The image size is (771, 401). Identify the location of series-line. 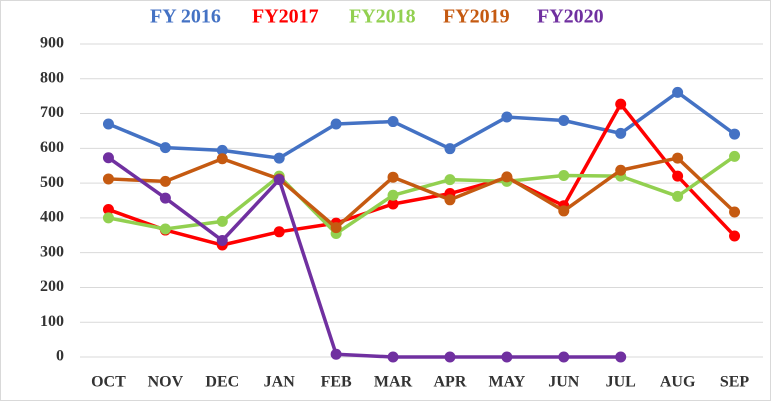
(421, 125).